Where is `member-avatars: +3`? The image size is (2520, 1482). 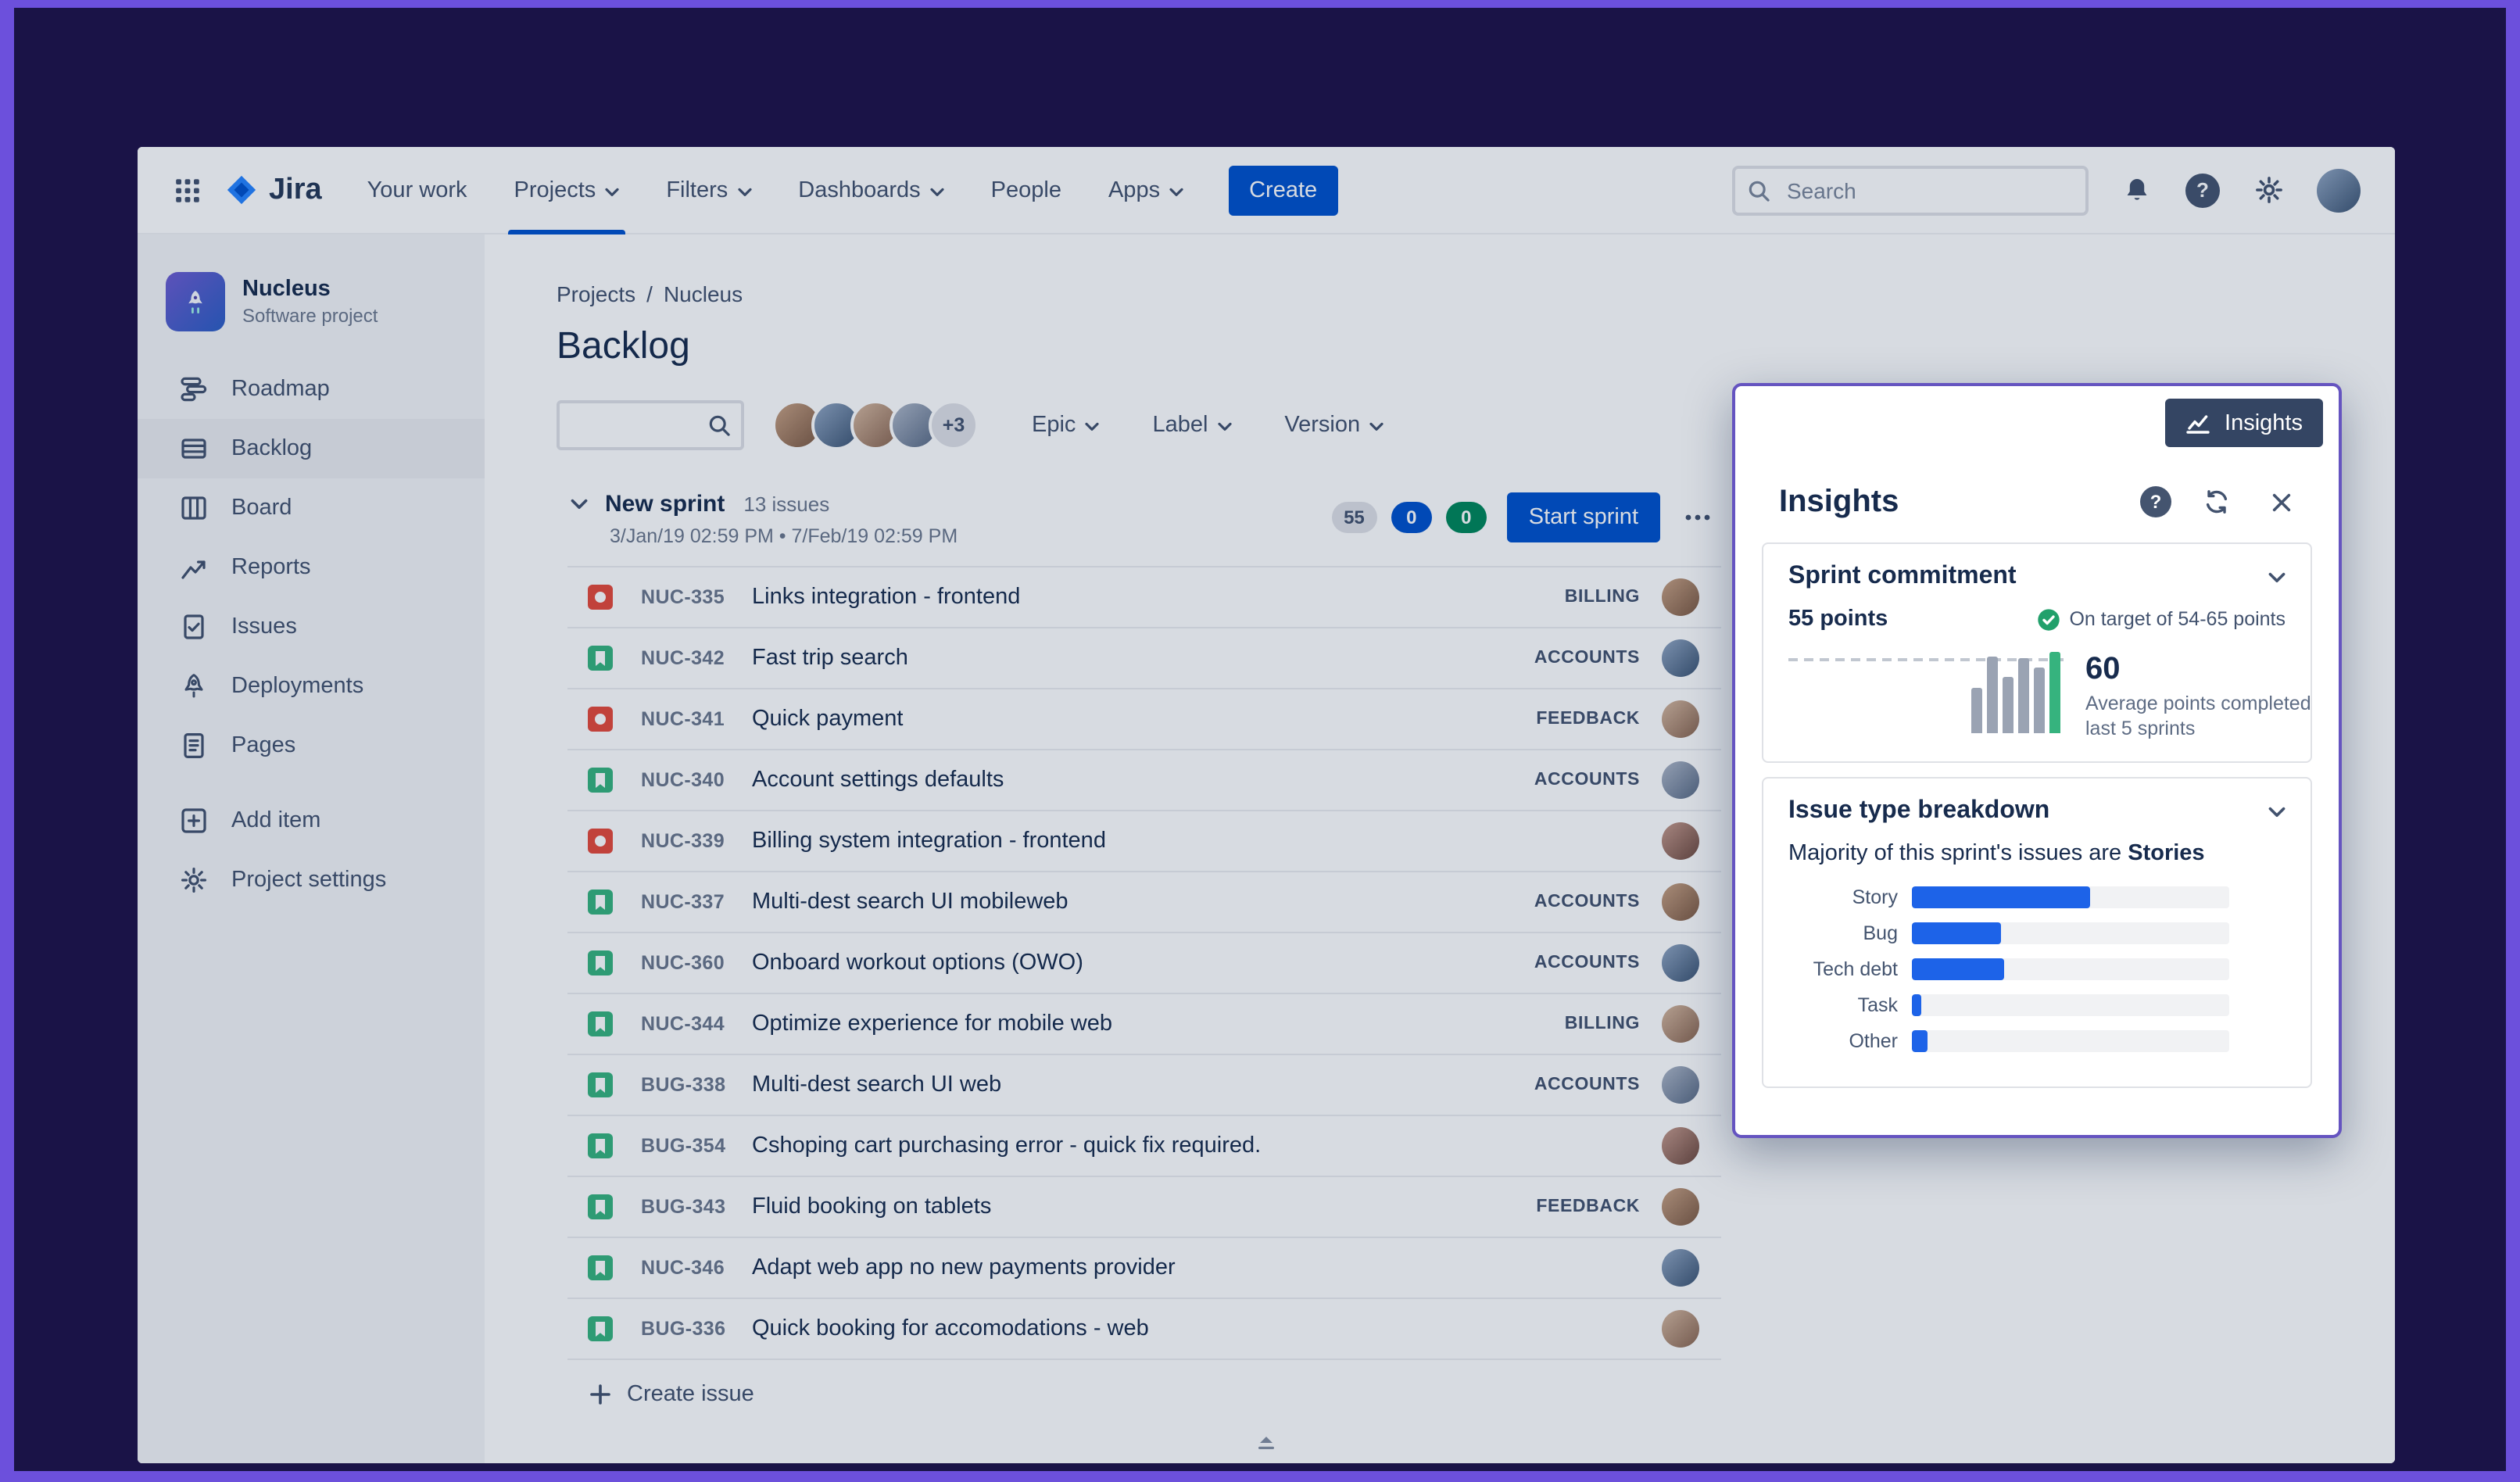 member-avatars: +3 is located at coordinates (875, 425).